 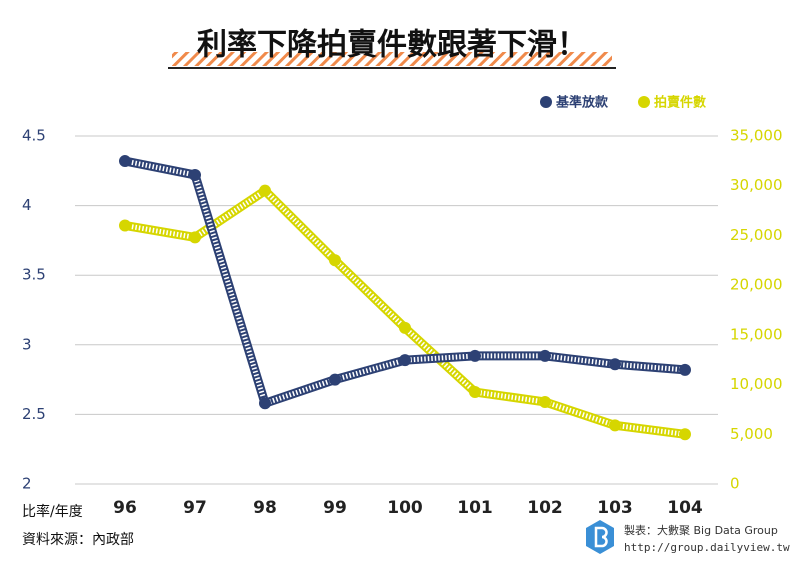 What do you see at coordinates (195, 508) in the screenshot?
I see `x-tick-label: 97` at bounding box center [195, 508].